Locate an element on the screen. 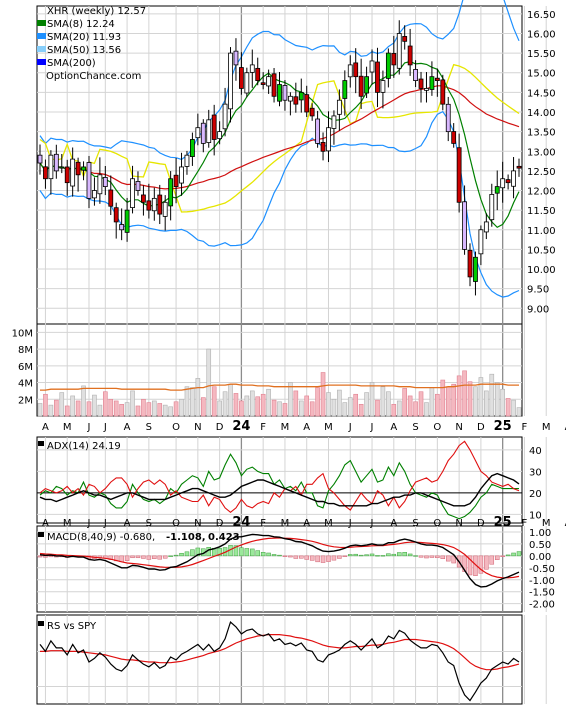 This screenshot has width=566, height=706. macd-y-tick-label: 1.00 is located at coordinates (540, 533).